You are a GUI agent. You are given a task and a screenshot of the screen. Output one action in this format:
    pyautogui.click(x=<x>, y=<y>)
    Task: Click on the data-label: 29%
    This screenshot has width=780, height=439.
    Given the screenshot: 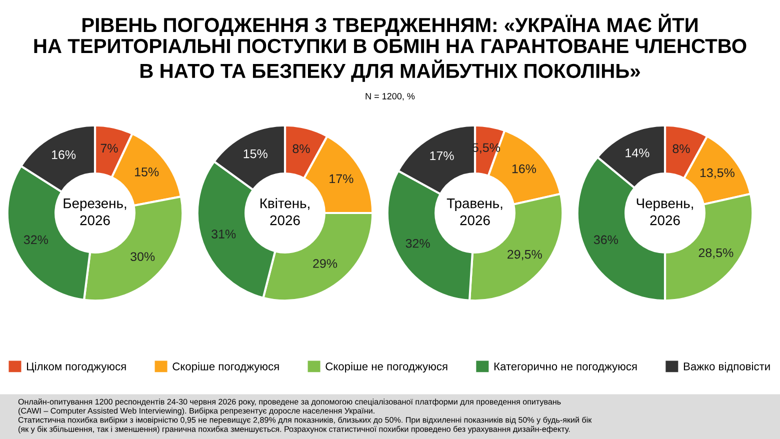 What is the action you would take?
    pyautogui.click(x=325, y=263)
    